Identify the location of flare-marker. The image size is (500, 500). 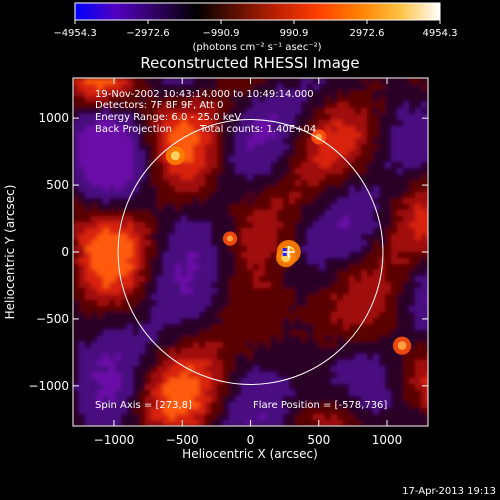
(288, 252).